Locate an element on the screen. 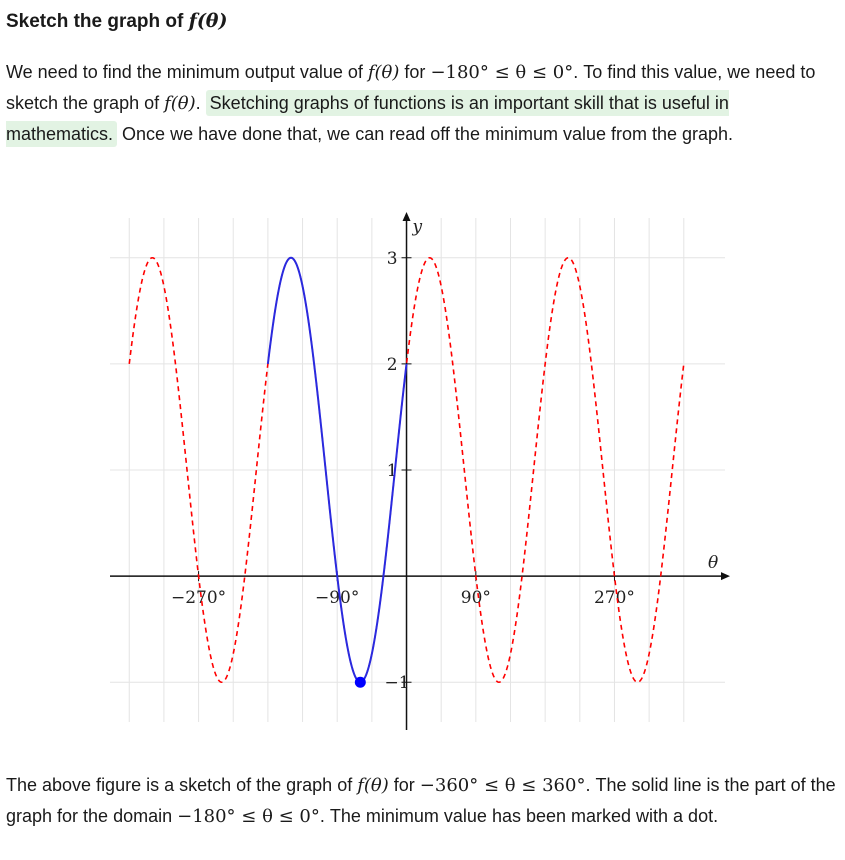 Image resolution: width=845 pixels, height=860 pixels. math-domain: −360° ≤ θ ≤ 360° is located at coordinates (502, 785).